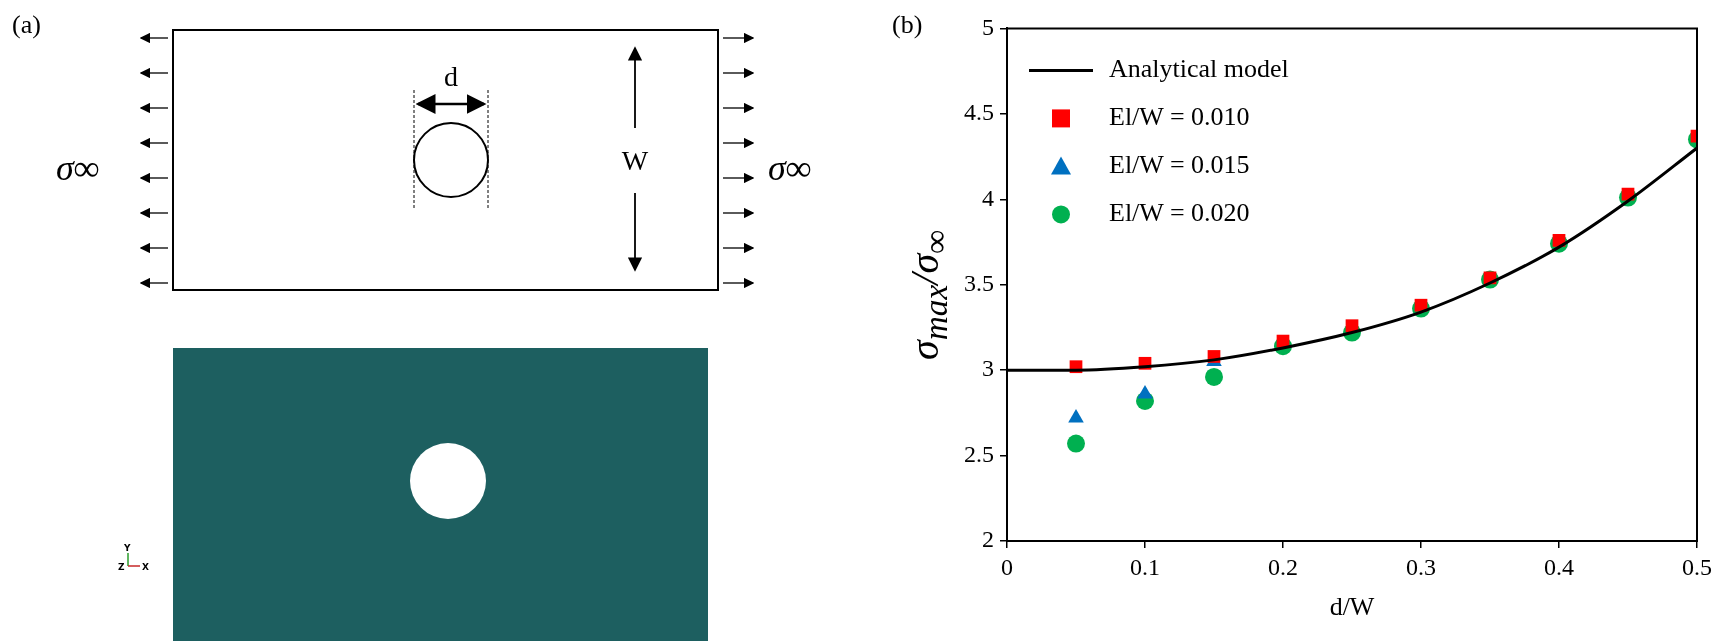  I want to click on y-tick-label: 3, so click(988, 368).